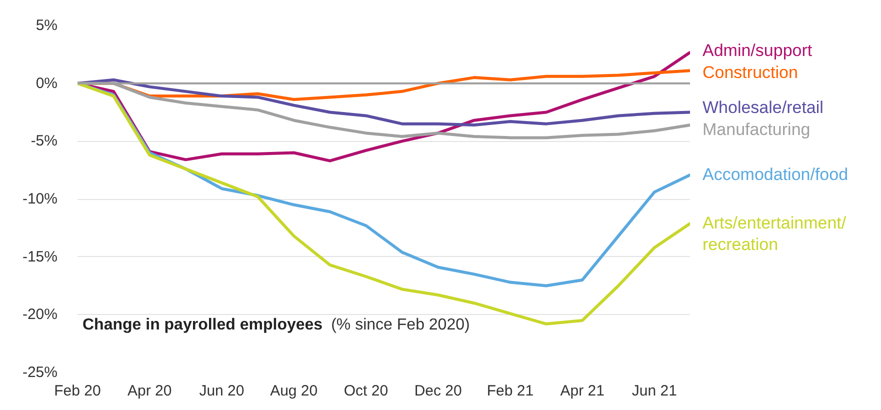 This screenshot has width=881, height=410. I want to click on x-tick-label: Feb 21, so click(510, 391).